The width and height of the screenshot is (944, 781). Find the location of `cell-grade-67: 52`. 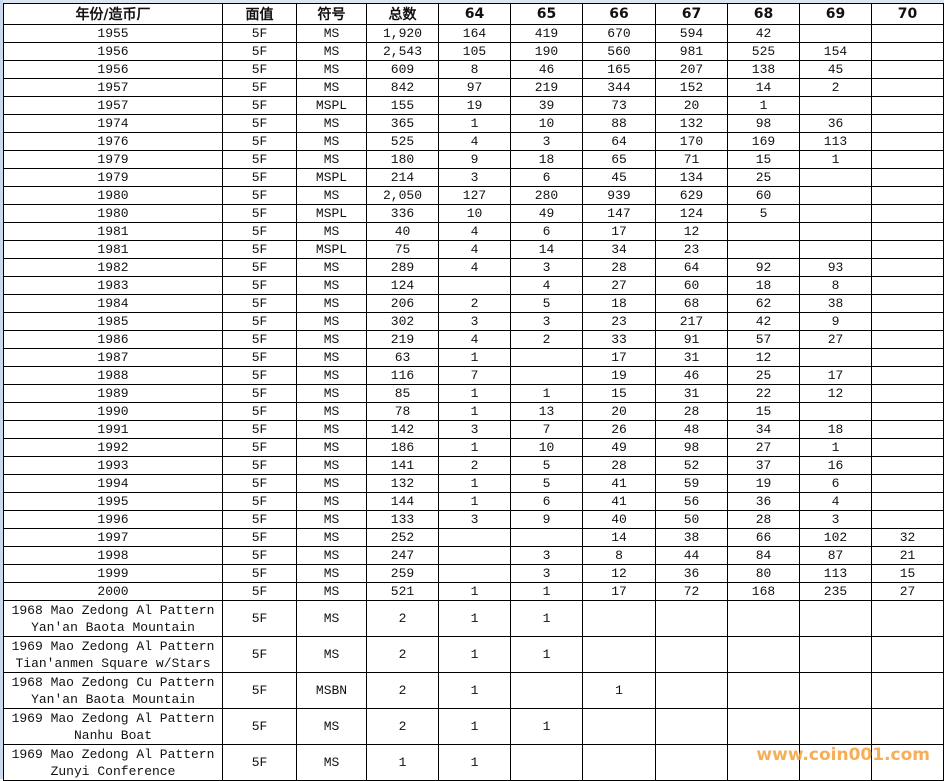

cell-grade-67: 52 is located at coordinates (691, 465).